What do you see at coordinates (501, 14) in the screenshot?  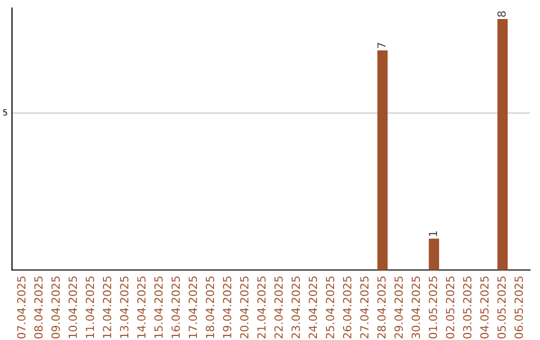 I see `data-label: 8` at bounding box center [501, 14].